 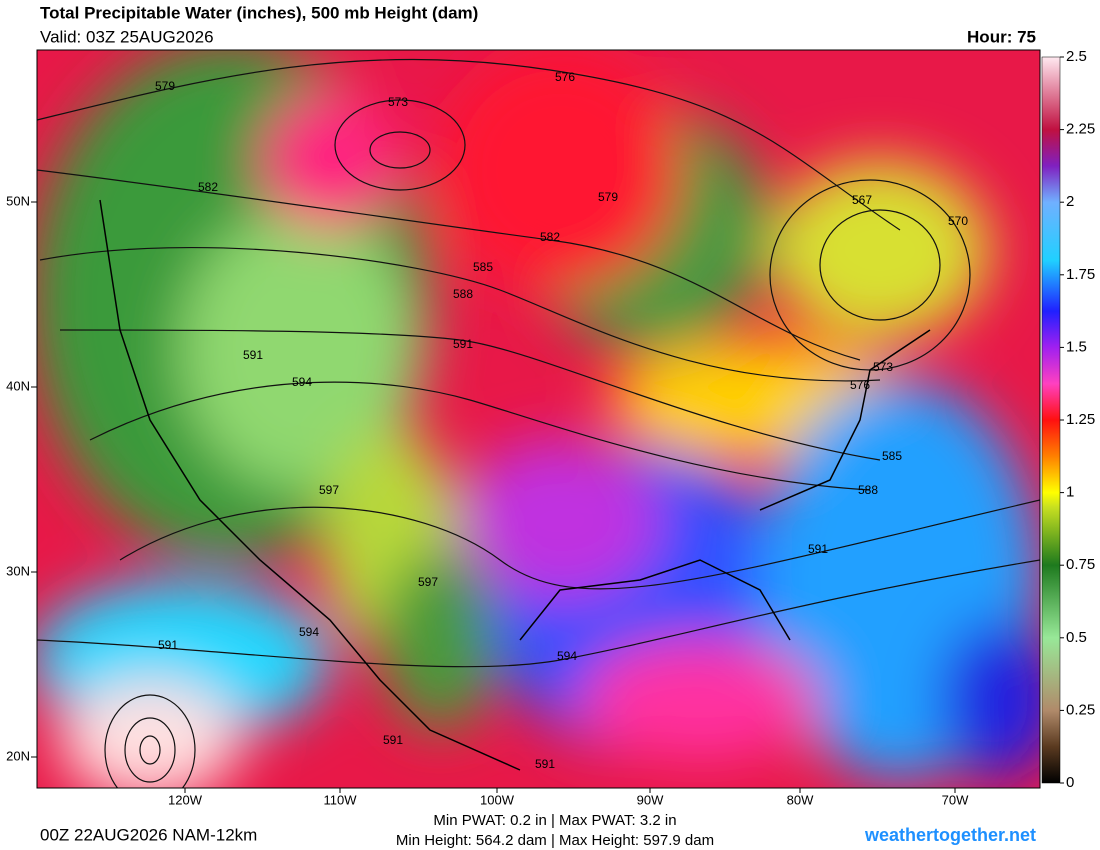 I want to click on lon-label: 70W, so click(x=955, y=799).